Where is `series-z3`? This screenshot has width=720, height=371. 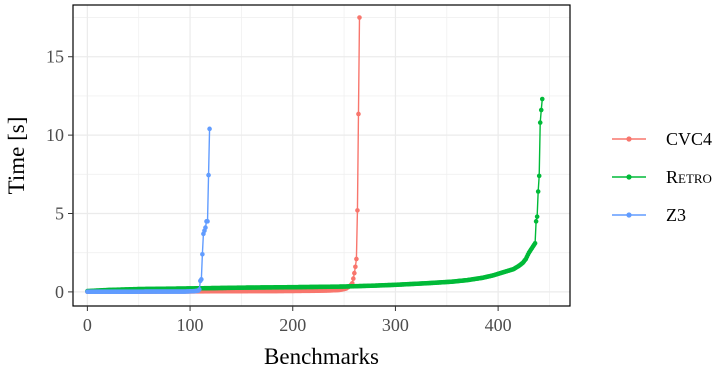 series-z3 is located at coordinates (148, 210).